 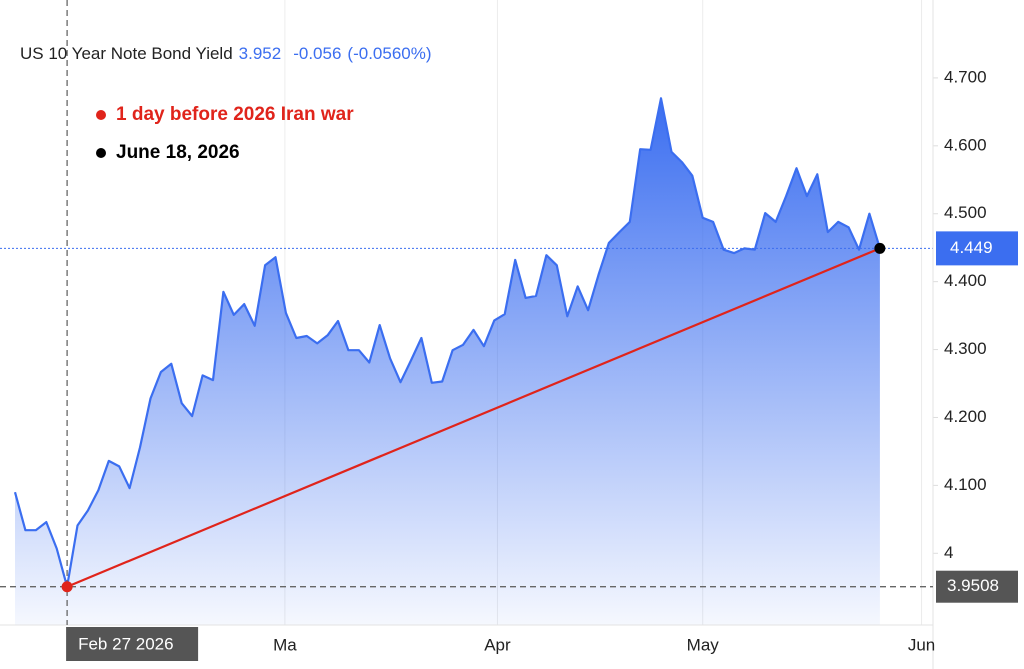 What do you see at coordinates (178, 152) in the screenshot?
I see `annotation-text: June 18, 2026` at bounding box center [178, 152].